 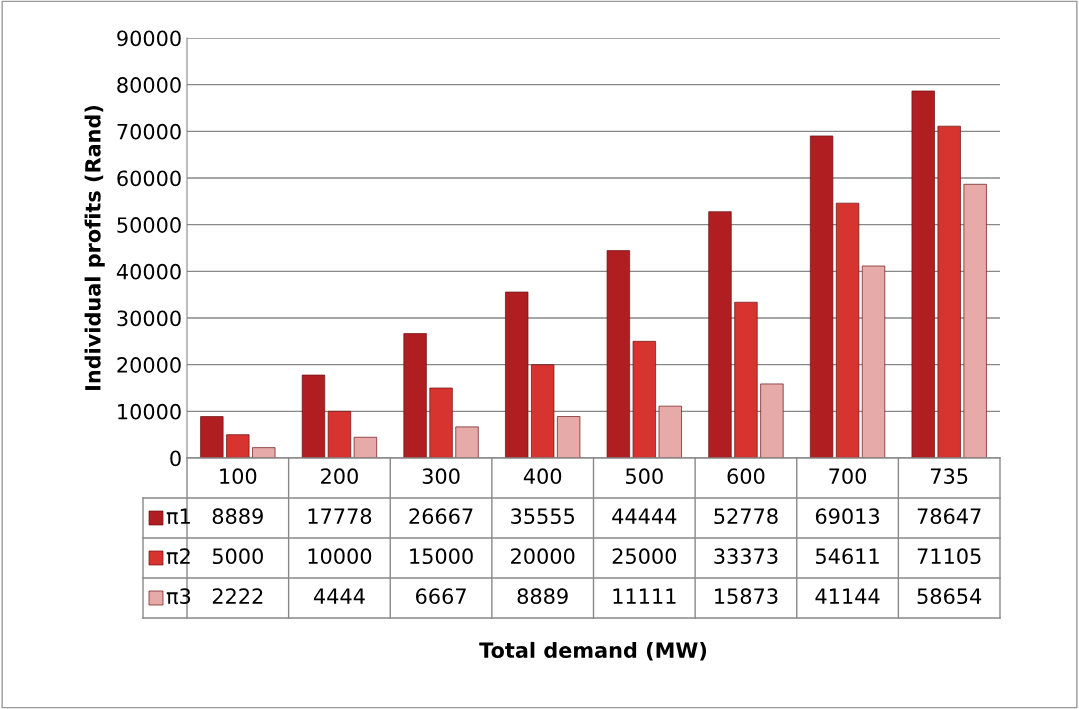 I want to click on y-tick-label: 40000, so click(x=148, y=271).